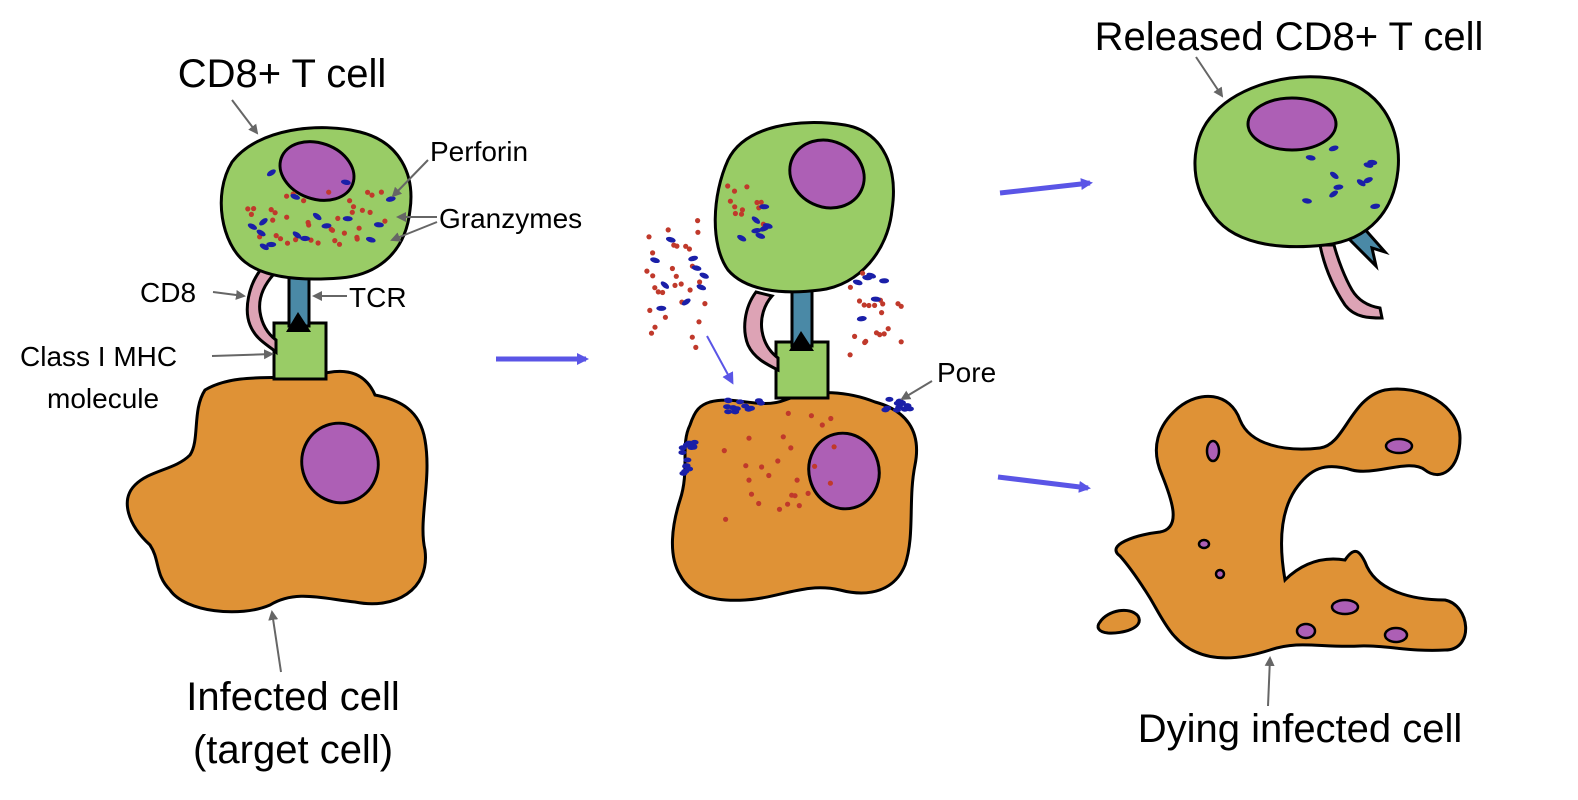 This screenshot has height=800, width=1578. What do you see at coordinates (229, 295) in the screenshot?
I see `pointer-cd8` at bounding box center [229, 295].